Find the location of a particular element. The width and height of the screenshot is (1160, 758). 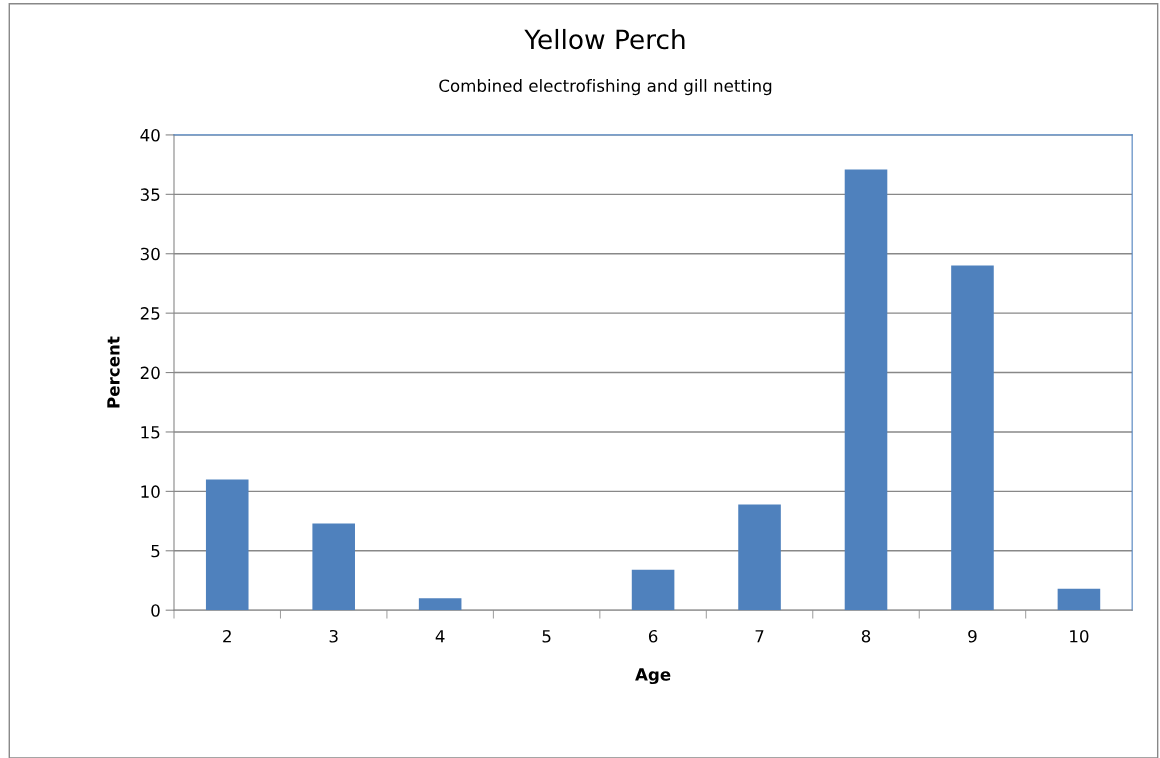

x-tick-label: 9 is located at coordinates (972, 636).